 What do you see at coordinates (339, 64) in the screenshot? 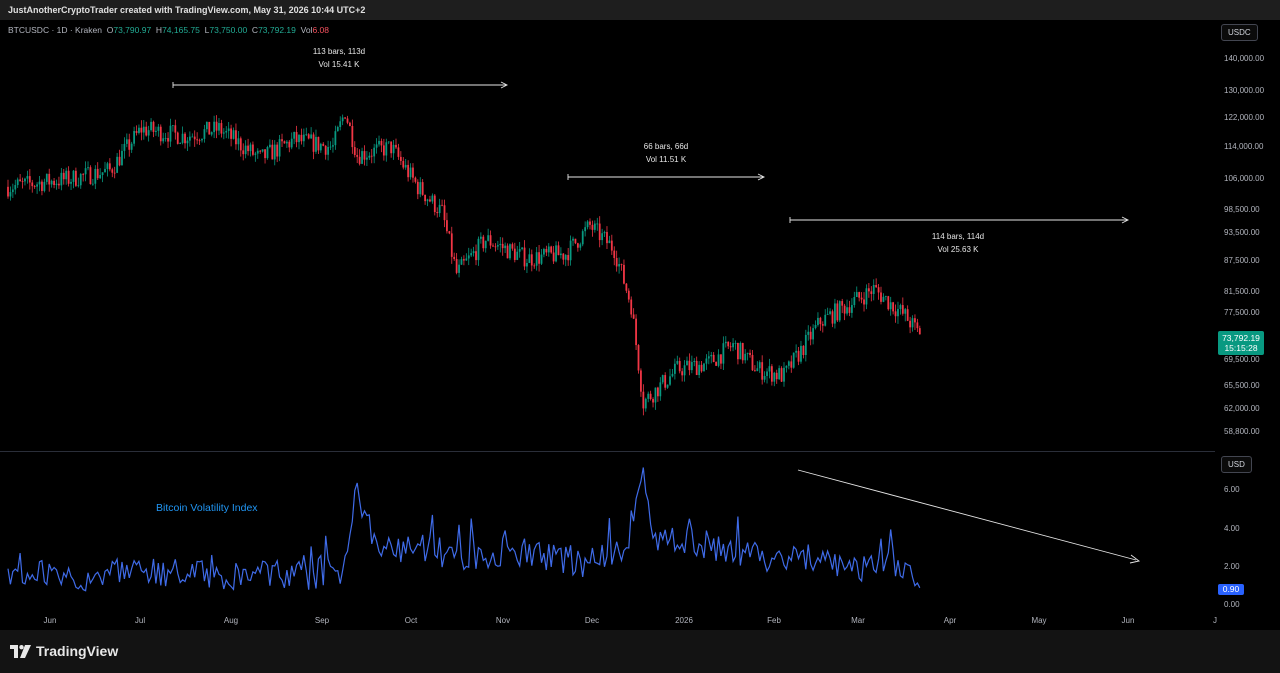
I see `measure-vol-1: Vol 15.41 K` at bounding box center [339, 64].